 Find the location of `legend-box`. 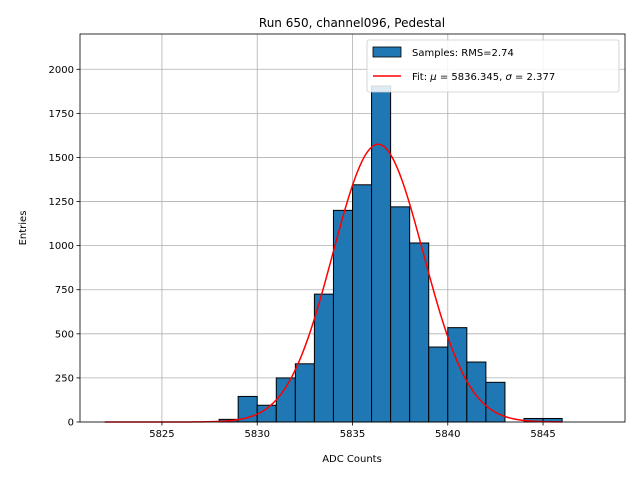

legend-box is located at coordinates (493, 66).